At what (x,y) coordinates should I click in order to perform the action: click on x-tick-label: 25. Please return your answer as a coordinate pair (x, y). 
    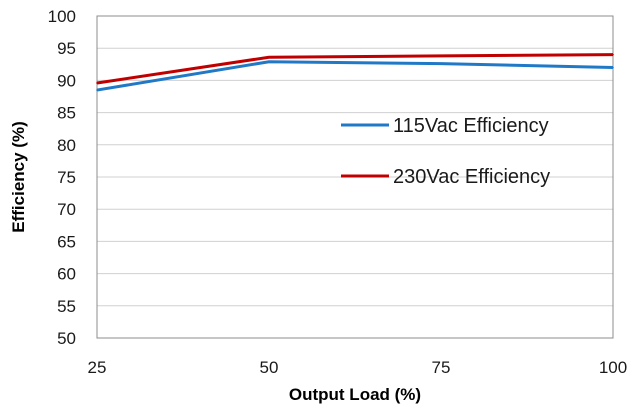
    Looking at the image, I should click on (97, 367).